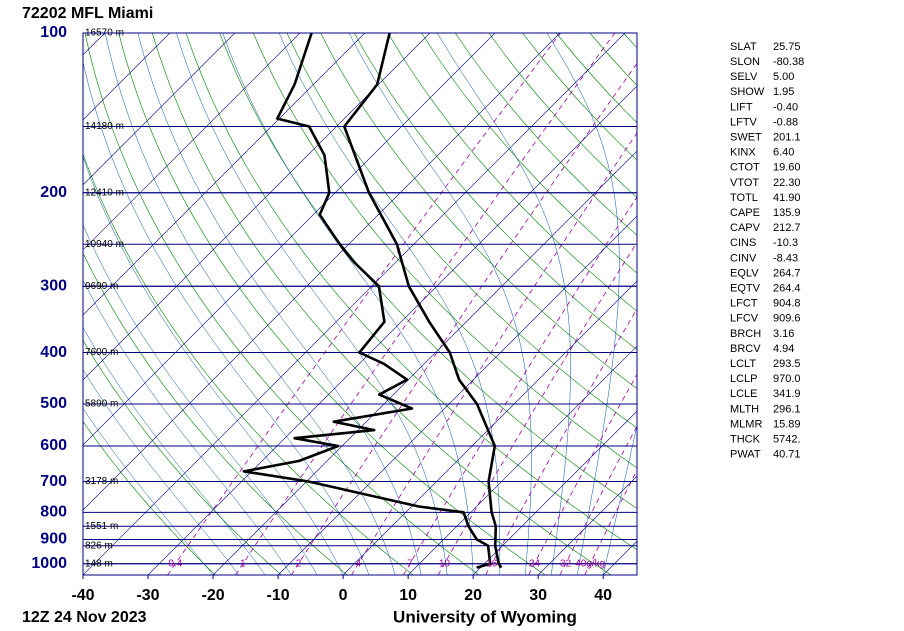  I want to click on stat-label: EQLV, so click(744, 273).